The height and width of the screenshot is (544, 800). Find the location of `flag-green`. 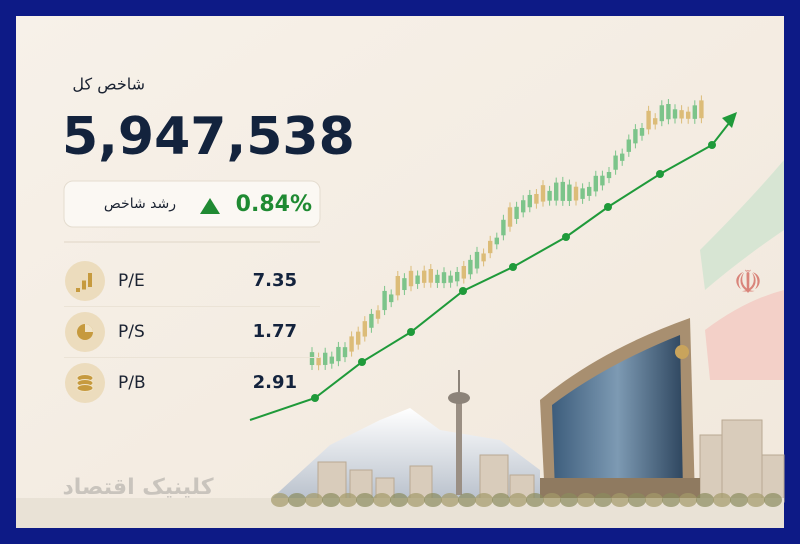

flag-green is located at coordinates (742, 225).